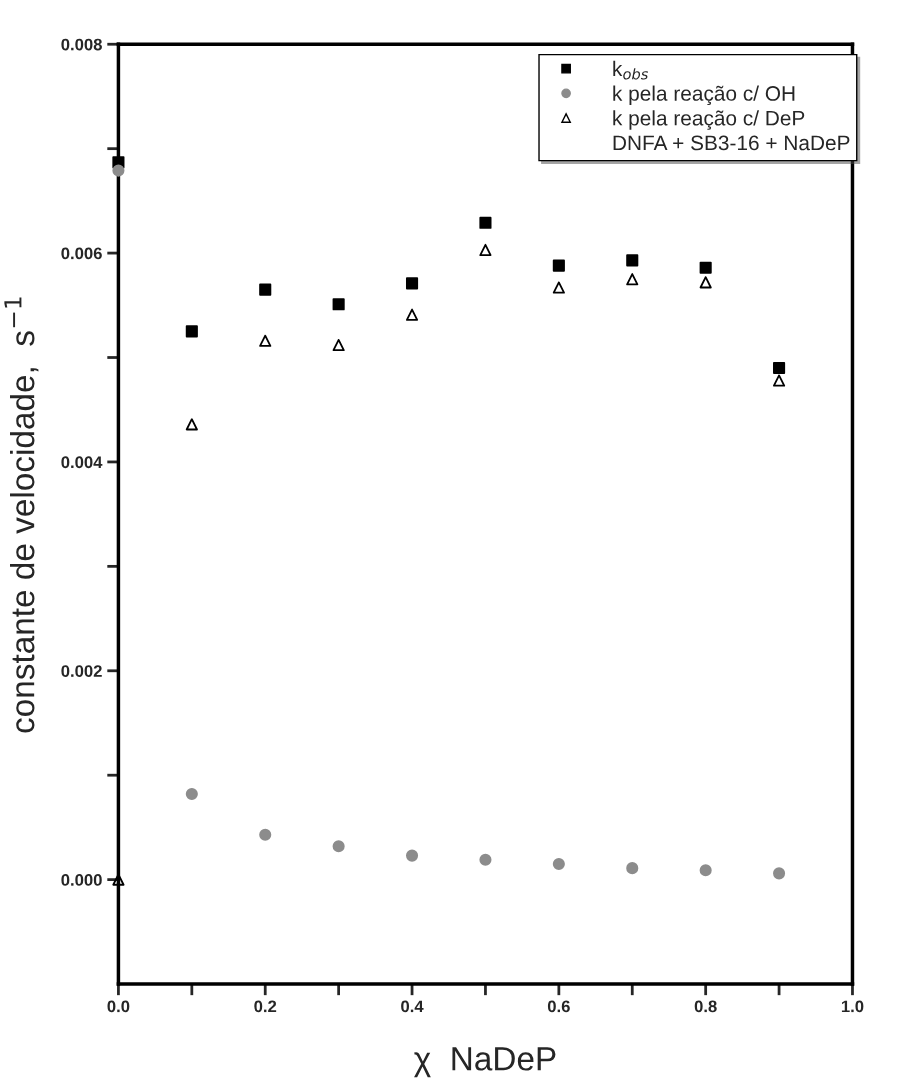  What do you see at coordinates (265, 1006) in the screenshot?
I see `x-tick-label: 0.2` at bounding box center [265, 1006].